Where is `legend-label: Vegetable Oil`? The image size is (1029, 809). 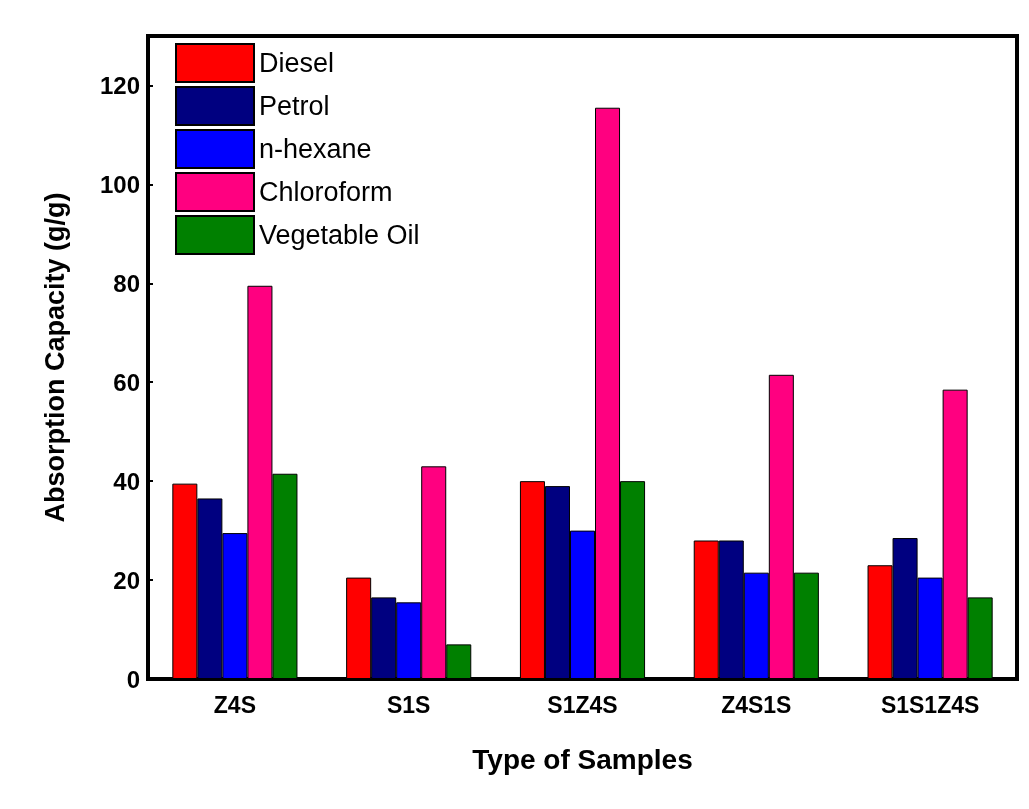 legend-label: Vegetable Oil is located at coordinates (339, 235).